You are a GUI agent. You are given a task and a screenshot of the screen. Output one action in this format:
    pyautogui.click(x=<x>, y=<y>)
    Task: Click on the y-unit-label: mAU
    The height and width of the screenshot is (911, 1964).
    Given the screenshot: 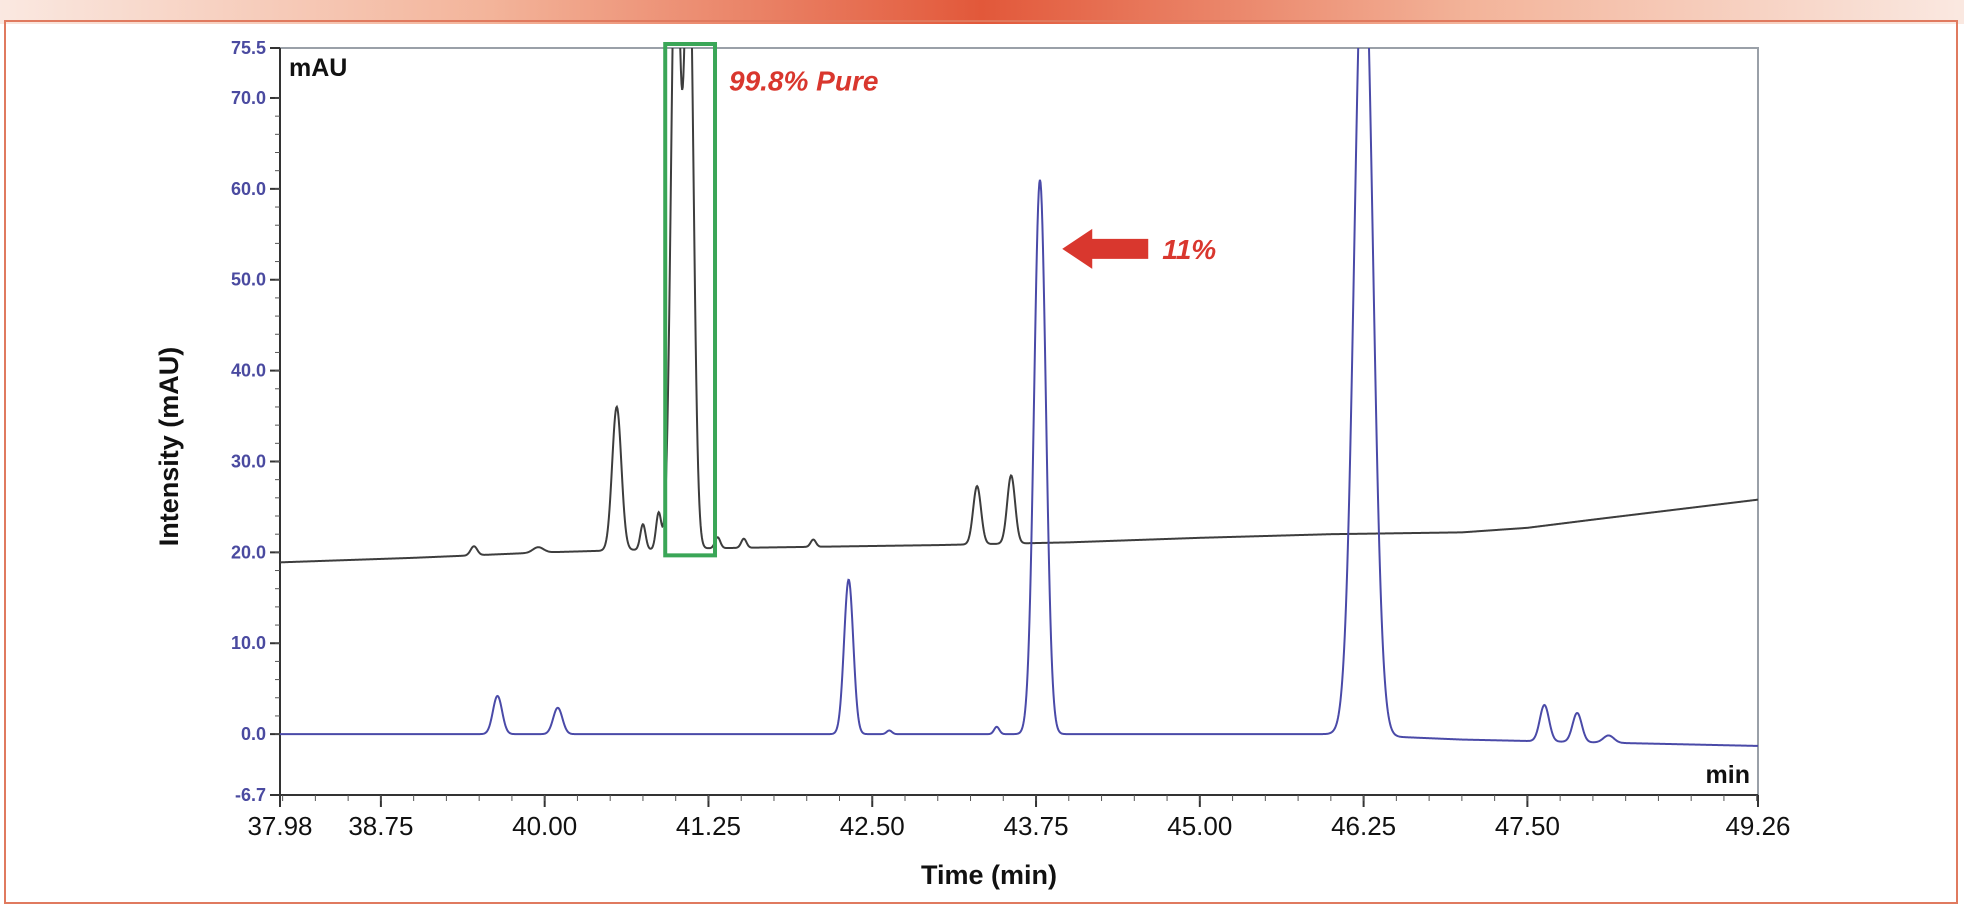 What is the action you would take?
    pyautogui.click(x=318, y=68)
    